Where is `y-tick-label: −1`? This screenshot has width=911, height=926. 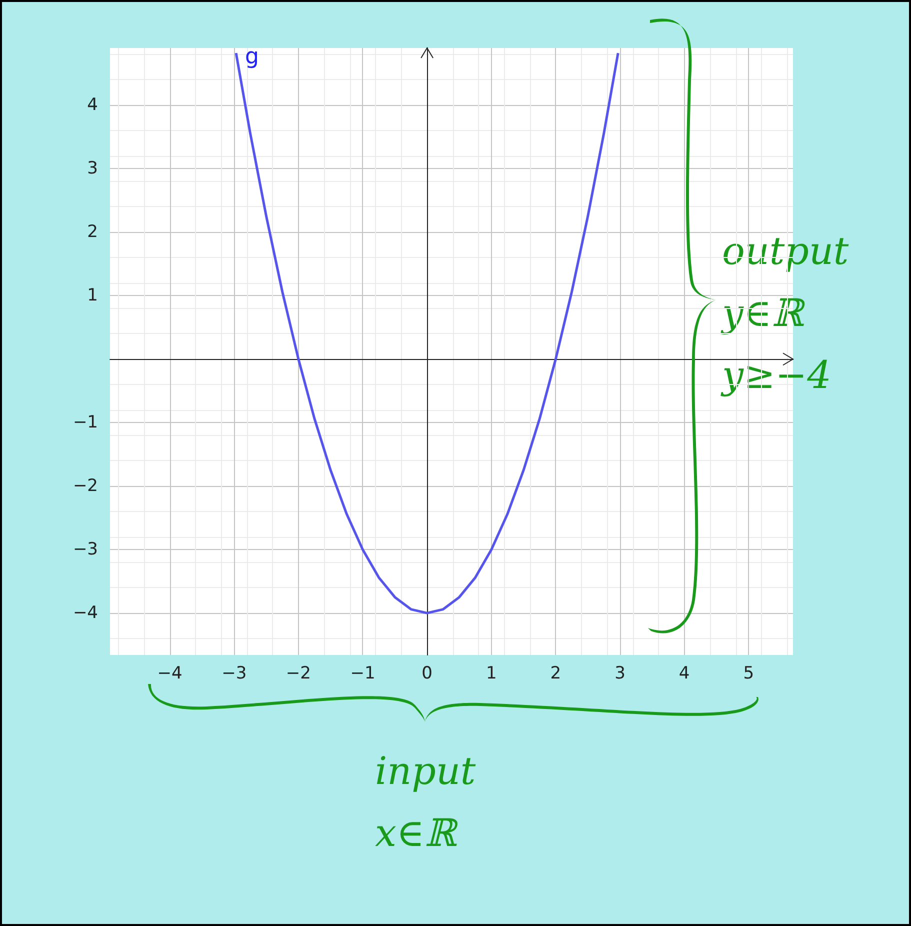
y-tick-label: −1 is located at coordinates (85, 422).